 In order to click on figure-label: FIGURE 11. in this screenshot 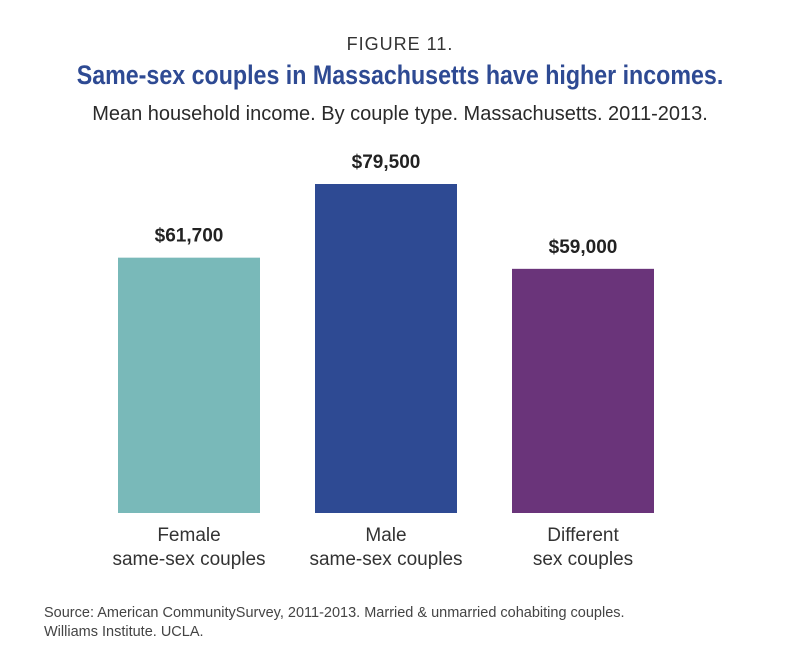, I will do `click(400, 44)`.